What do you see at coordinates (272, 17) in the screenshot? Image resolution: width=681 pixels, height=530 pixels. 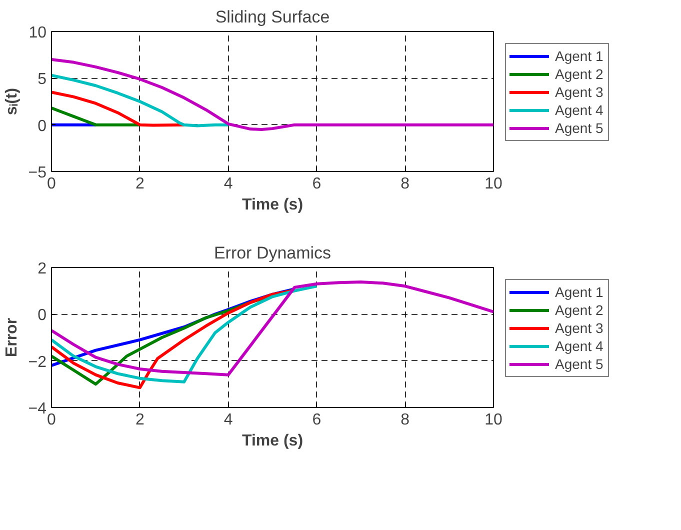 I see `chart-title: Sliding Surface` at bounding box center [272, 17].